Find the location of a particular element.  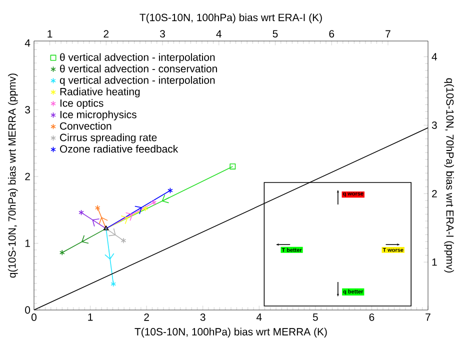

y2-tick-label: 2 is located at coordinates (434, 194).